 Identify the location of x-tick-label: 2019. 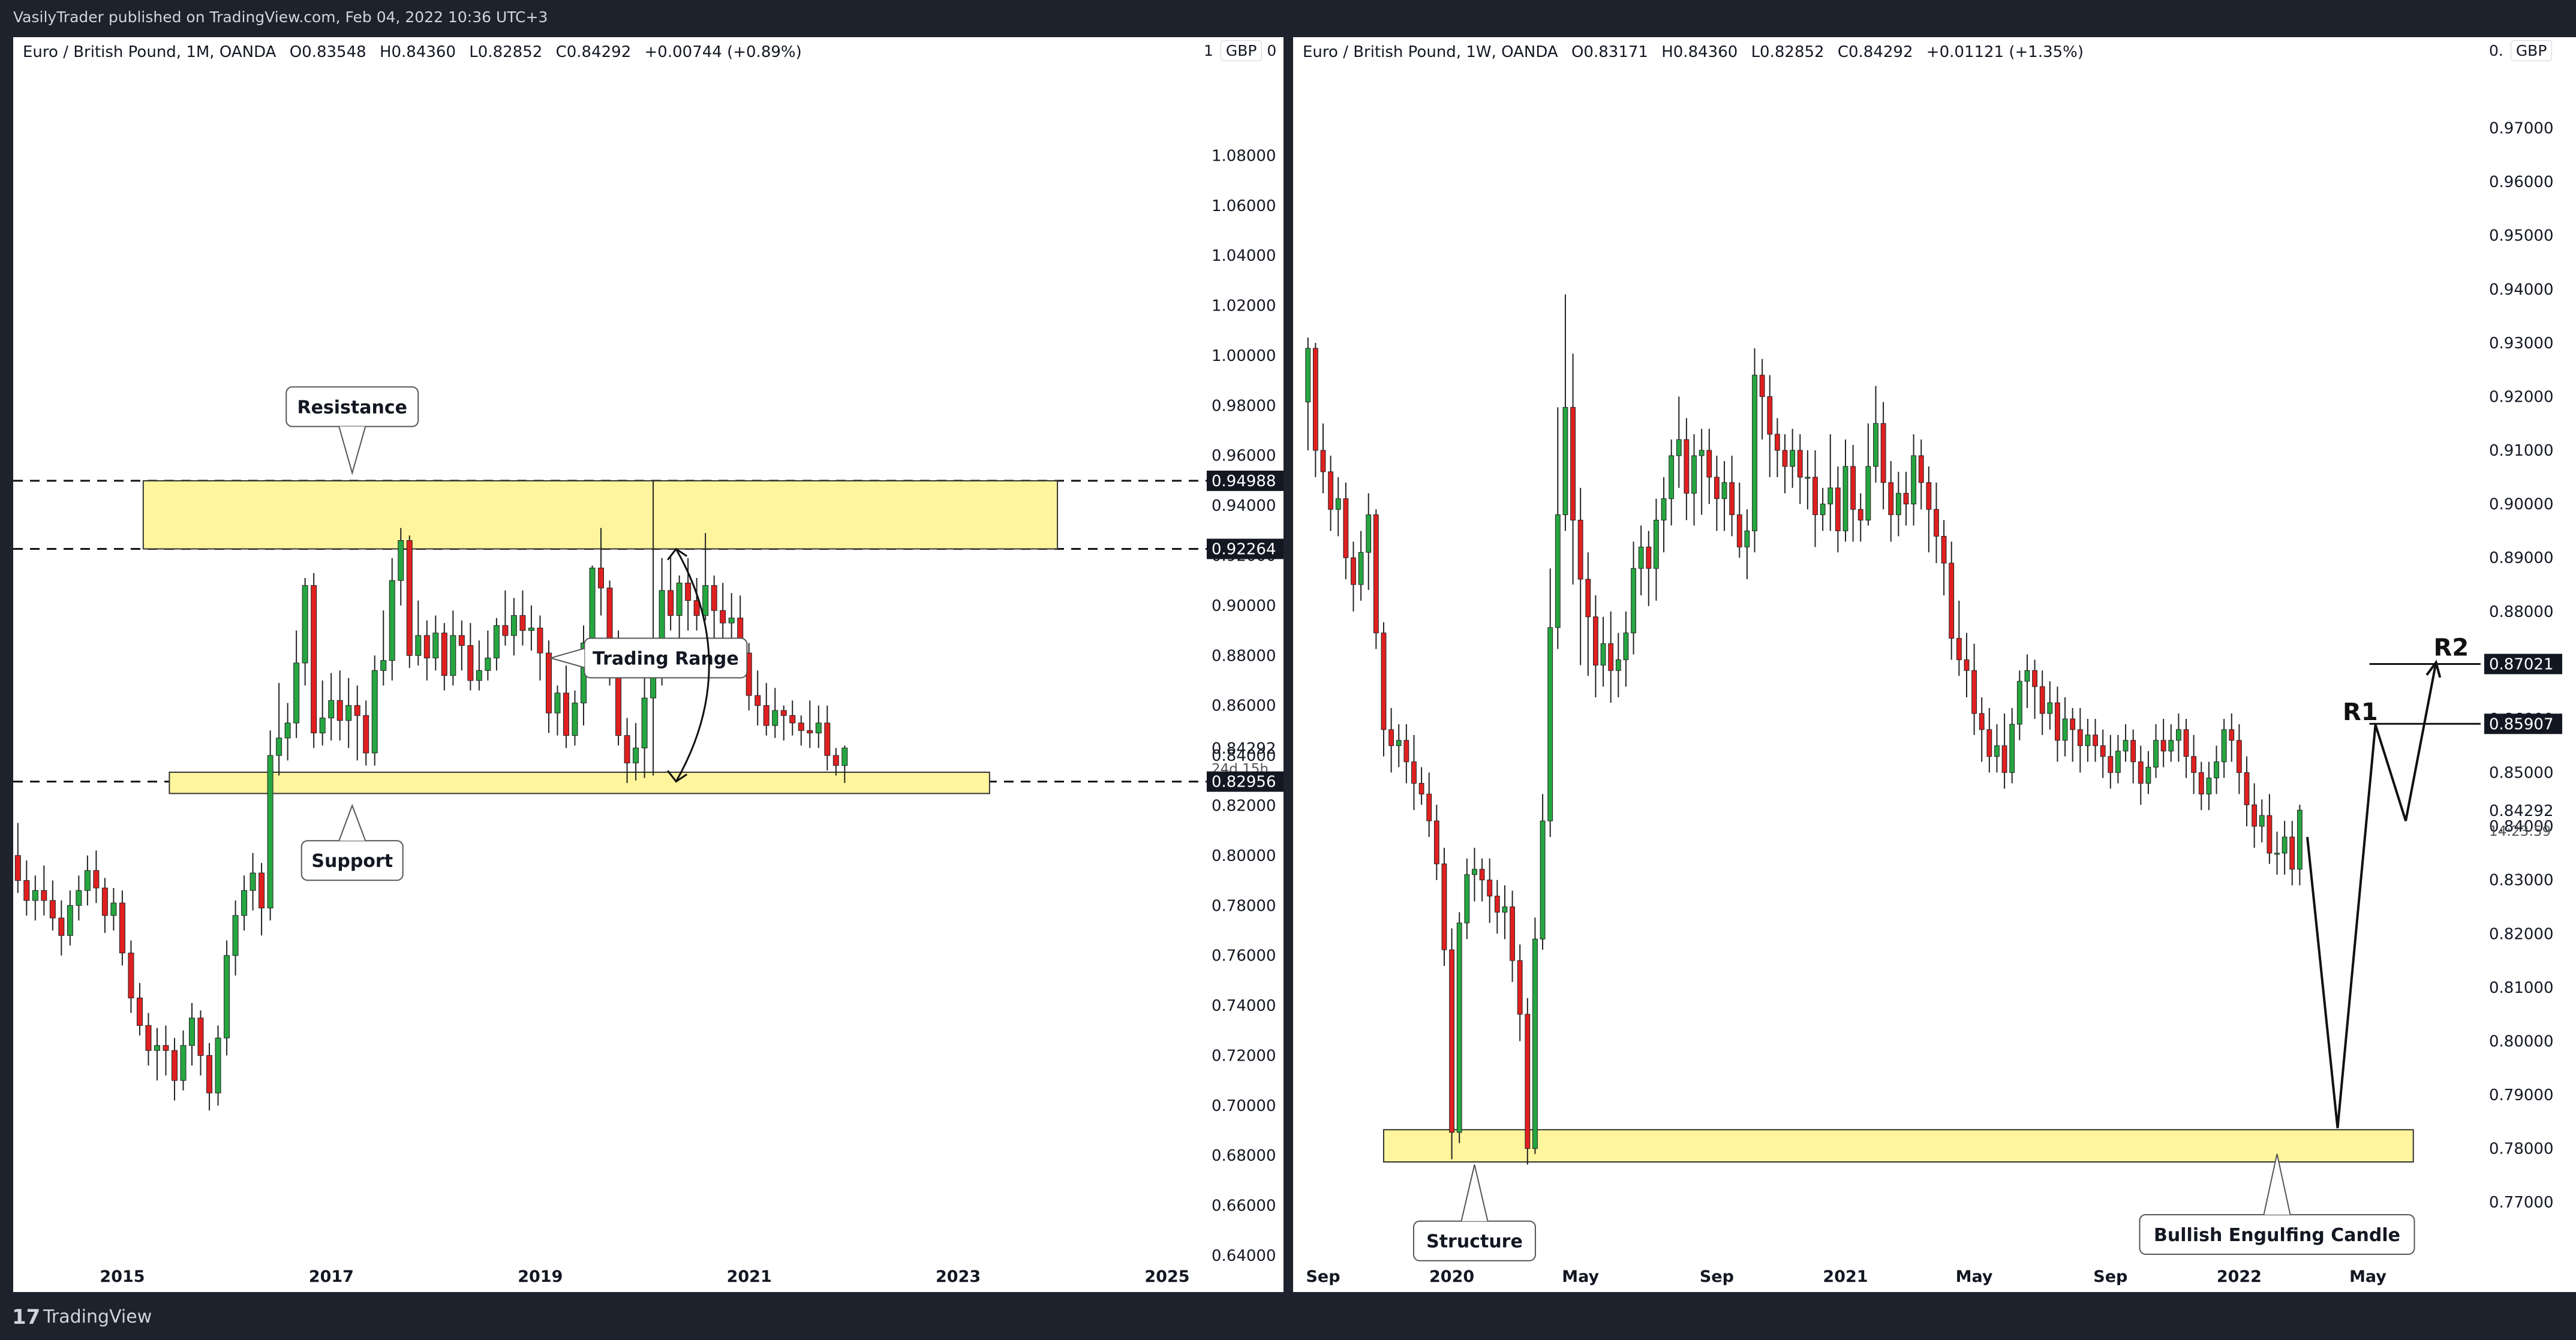
(541, 1276).